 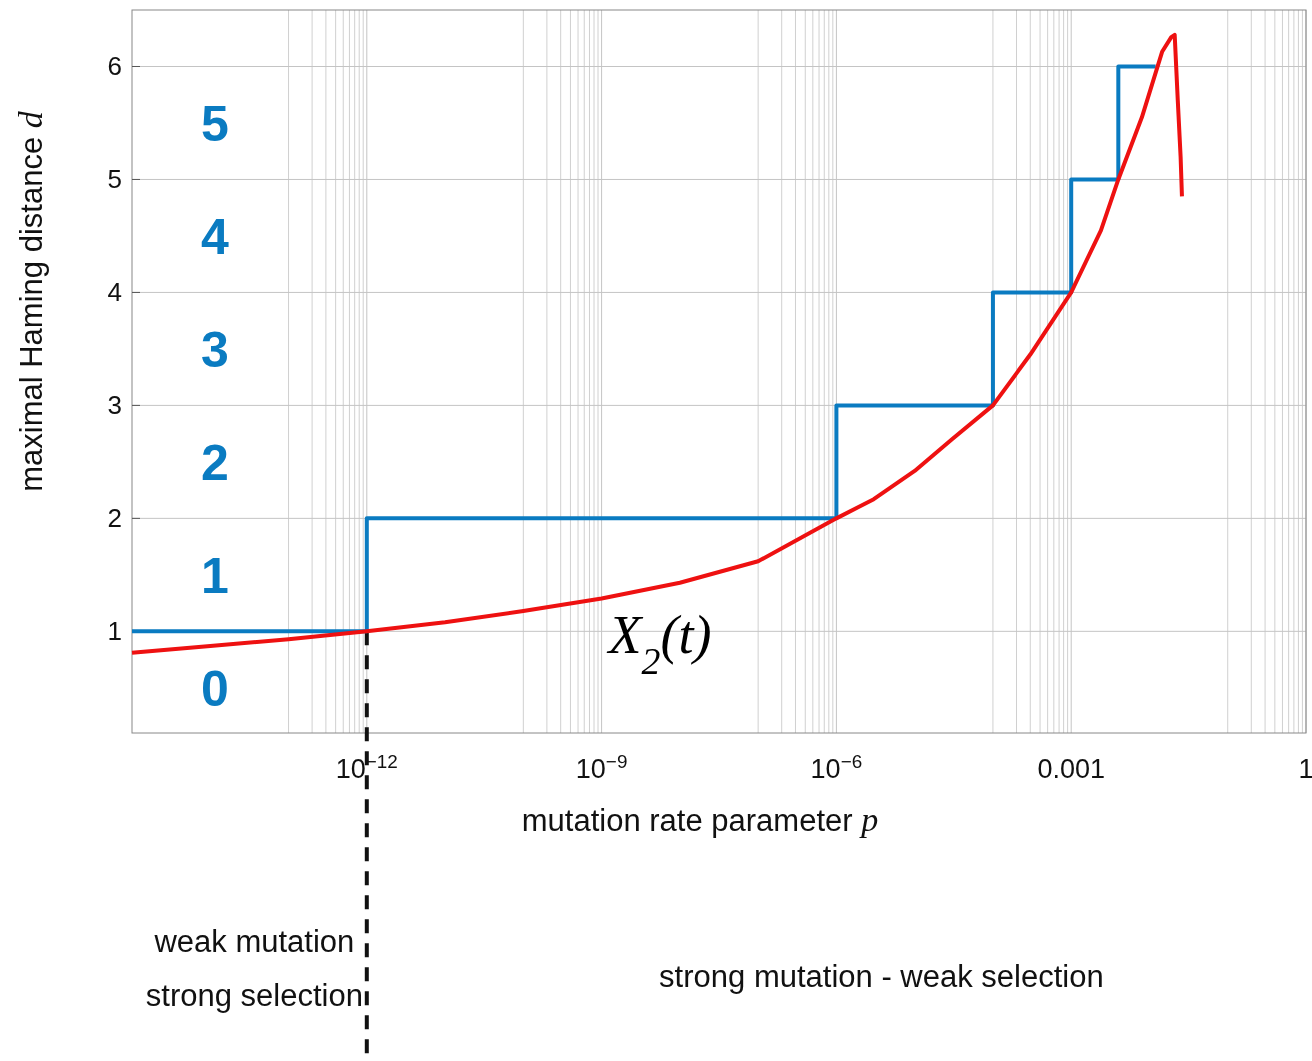 I want to click on y-tick-label: 4, so click(x=114, y=292).